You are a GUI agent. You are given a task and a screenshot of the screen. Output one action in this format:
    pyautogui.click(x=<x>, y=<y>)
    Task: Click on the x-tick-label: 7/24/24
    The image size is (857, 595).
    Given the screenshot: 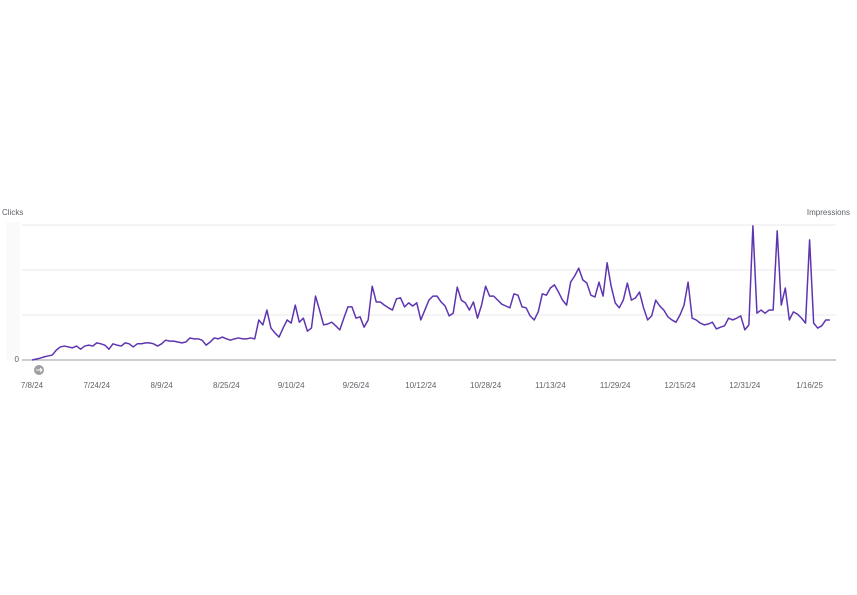 What is the action you would take?
    pyautogui.click(x=96, y=385)
    